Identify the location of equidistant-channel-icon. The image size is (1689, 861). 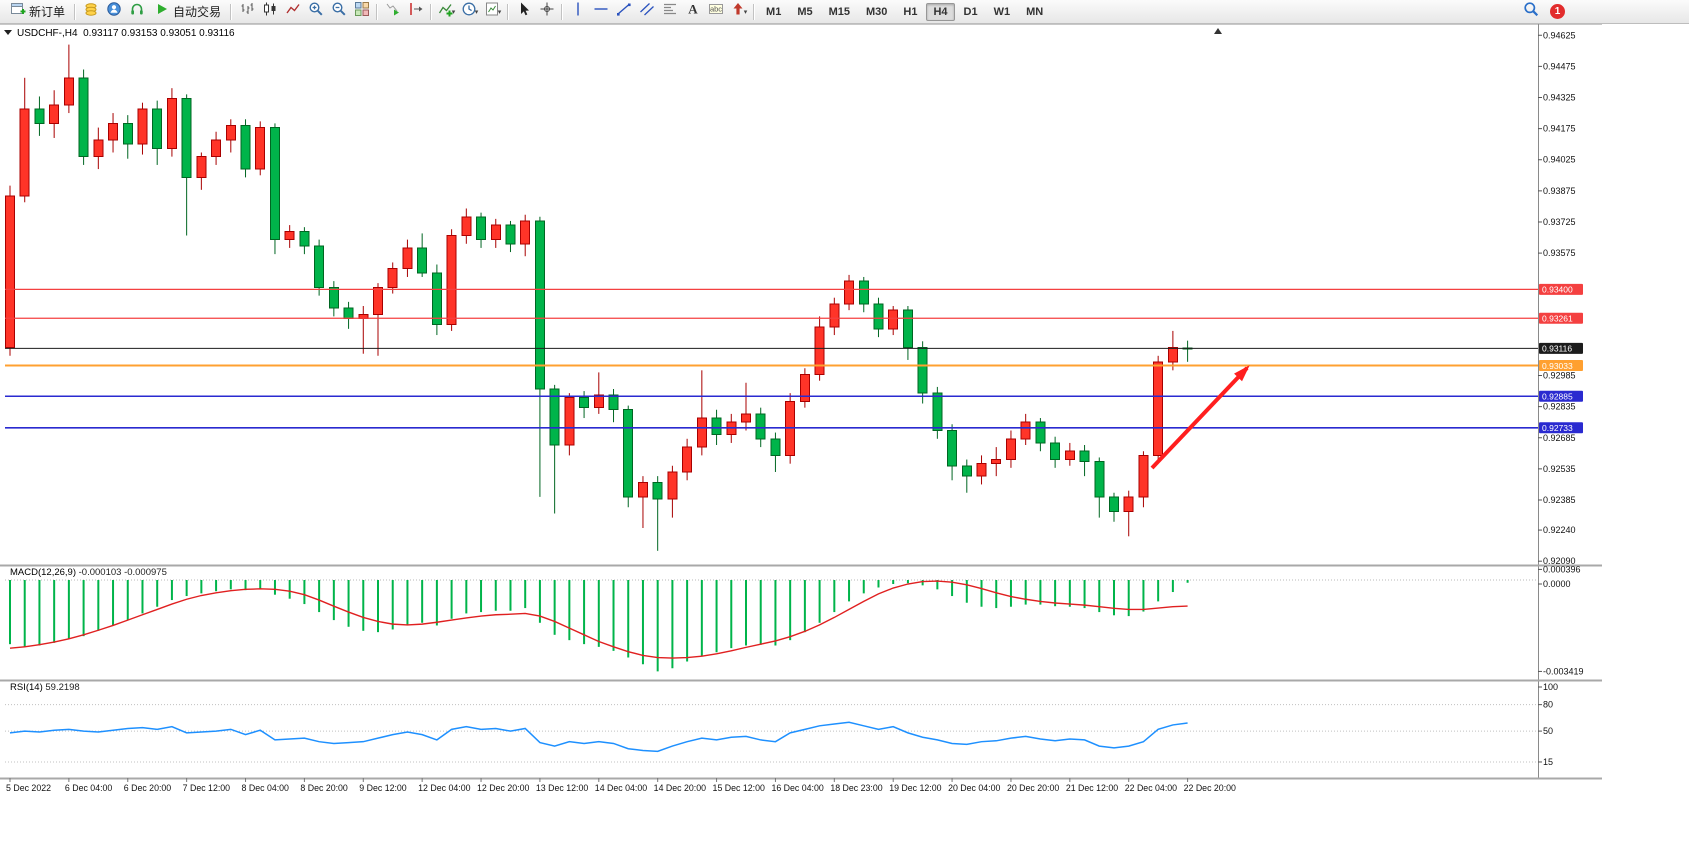
(646, 12).